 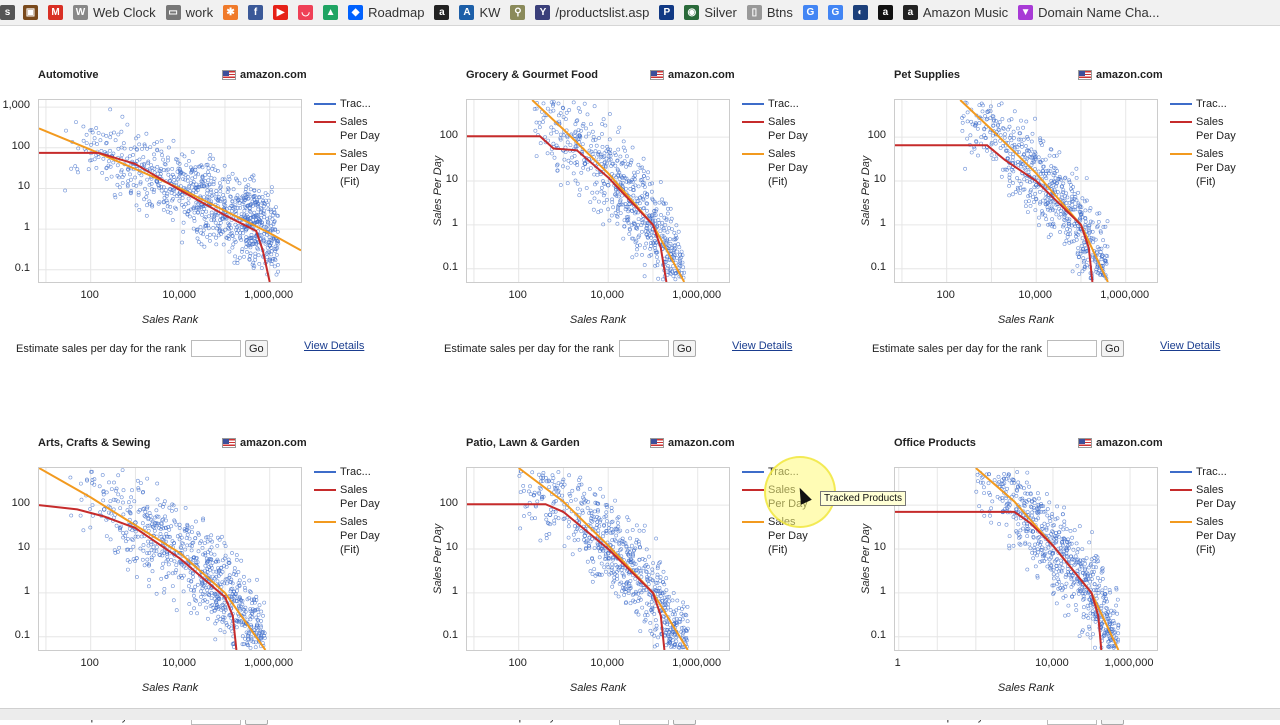 What do you see at coordinates (955, 13) in the screenshot?
I see `bookmark-item: a Amazon Music` at bounding box center [955, 13].